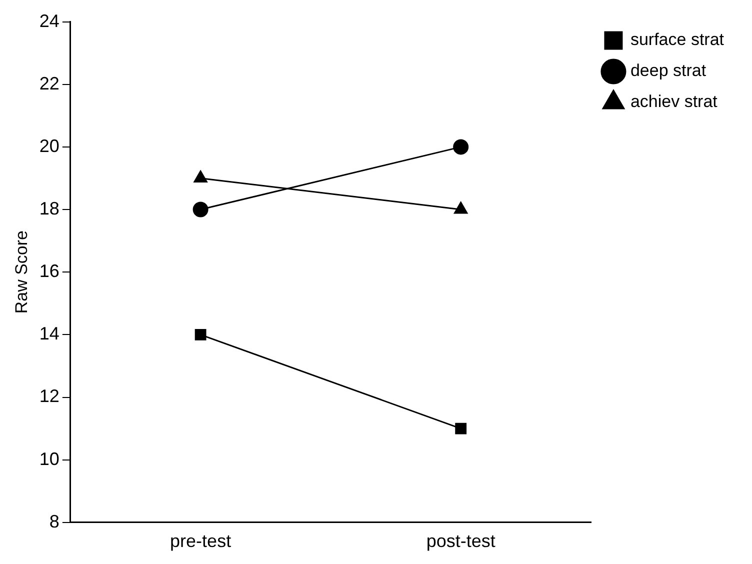 This screenshot has width=752, height=564. Describe the element at coordinates (49, 396) in the screenshot. I see `y-tick-label: 12` at that location.